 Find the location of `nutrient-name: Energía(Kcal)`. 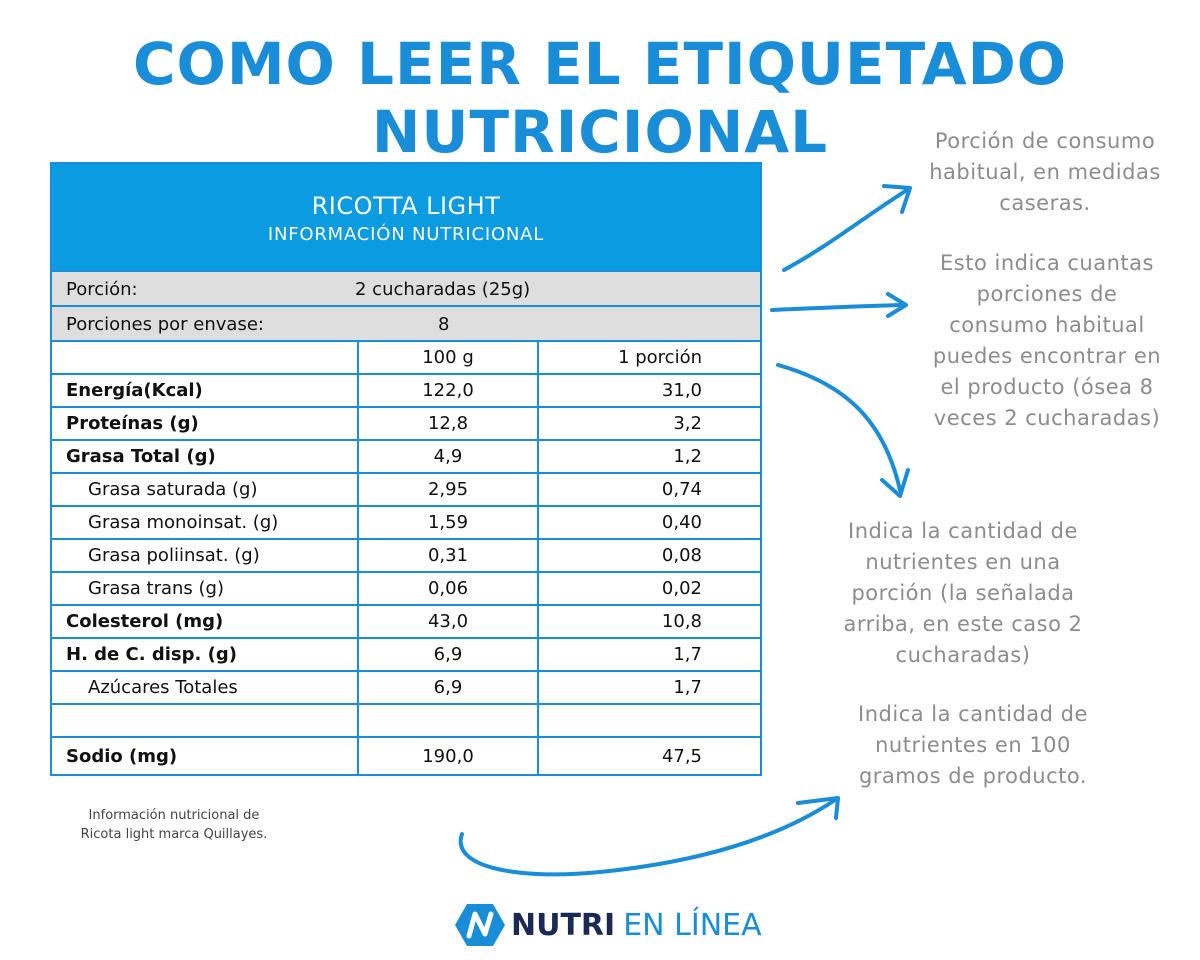

nutrient-name: Energía(Kcal) is located at coordinates (205, 390).